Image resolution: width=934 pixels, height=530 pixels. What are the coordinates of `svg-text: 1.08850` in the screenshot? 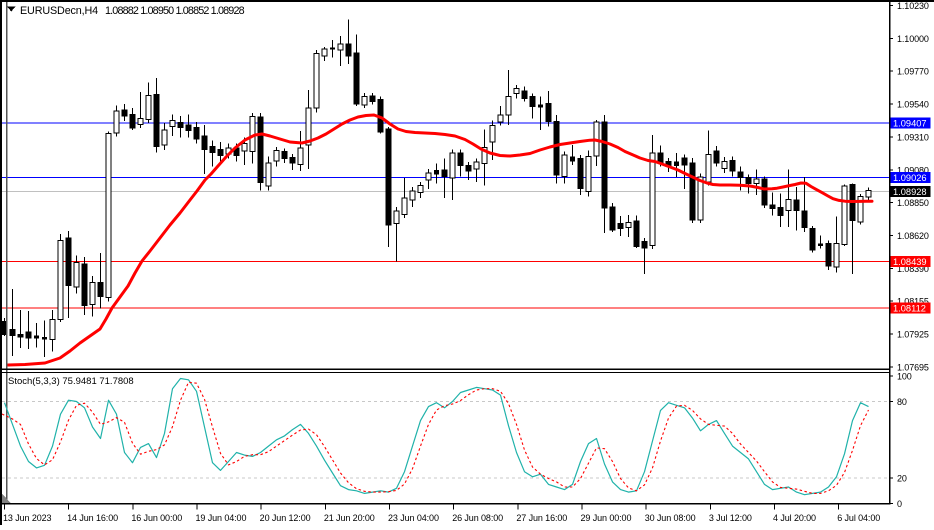 It's located at (913, 203).